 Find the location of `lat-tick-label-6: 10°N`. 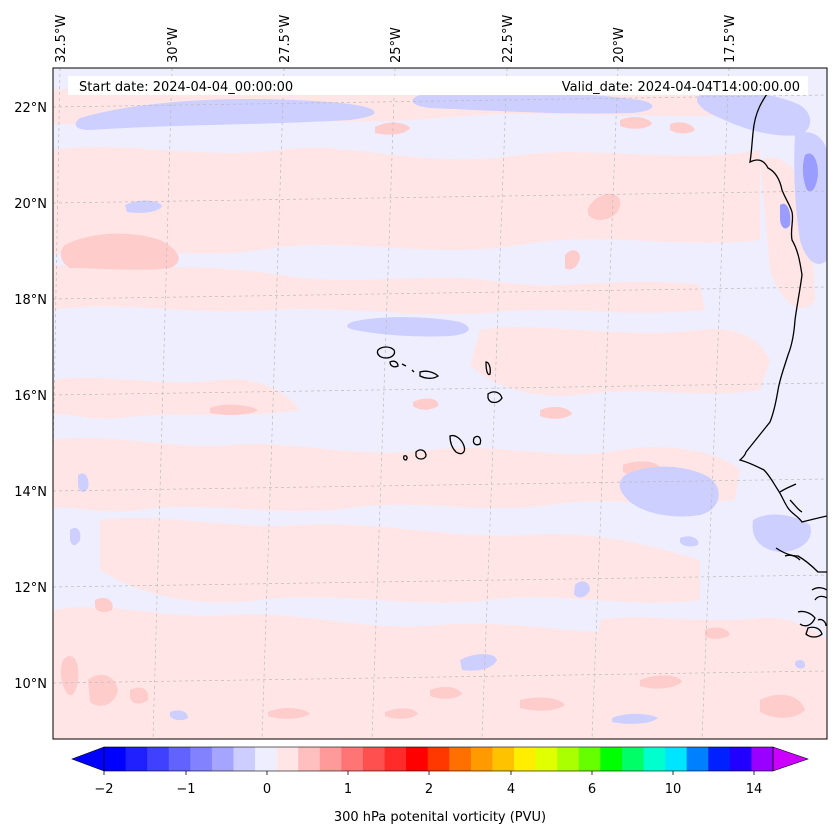

lat-tick-label-6: 10°N is located at coordinates (30, 684).